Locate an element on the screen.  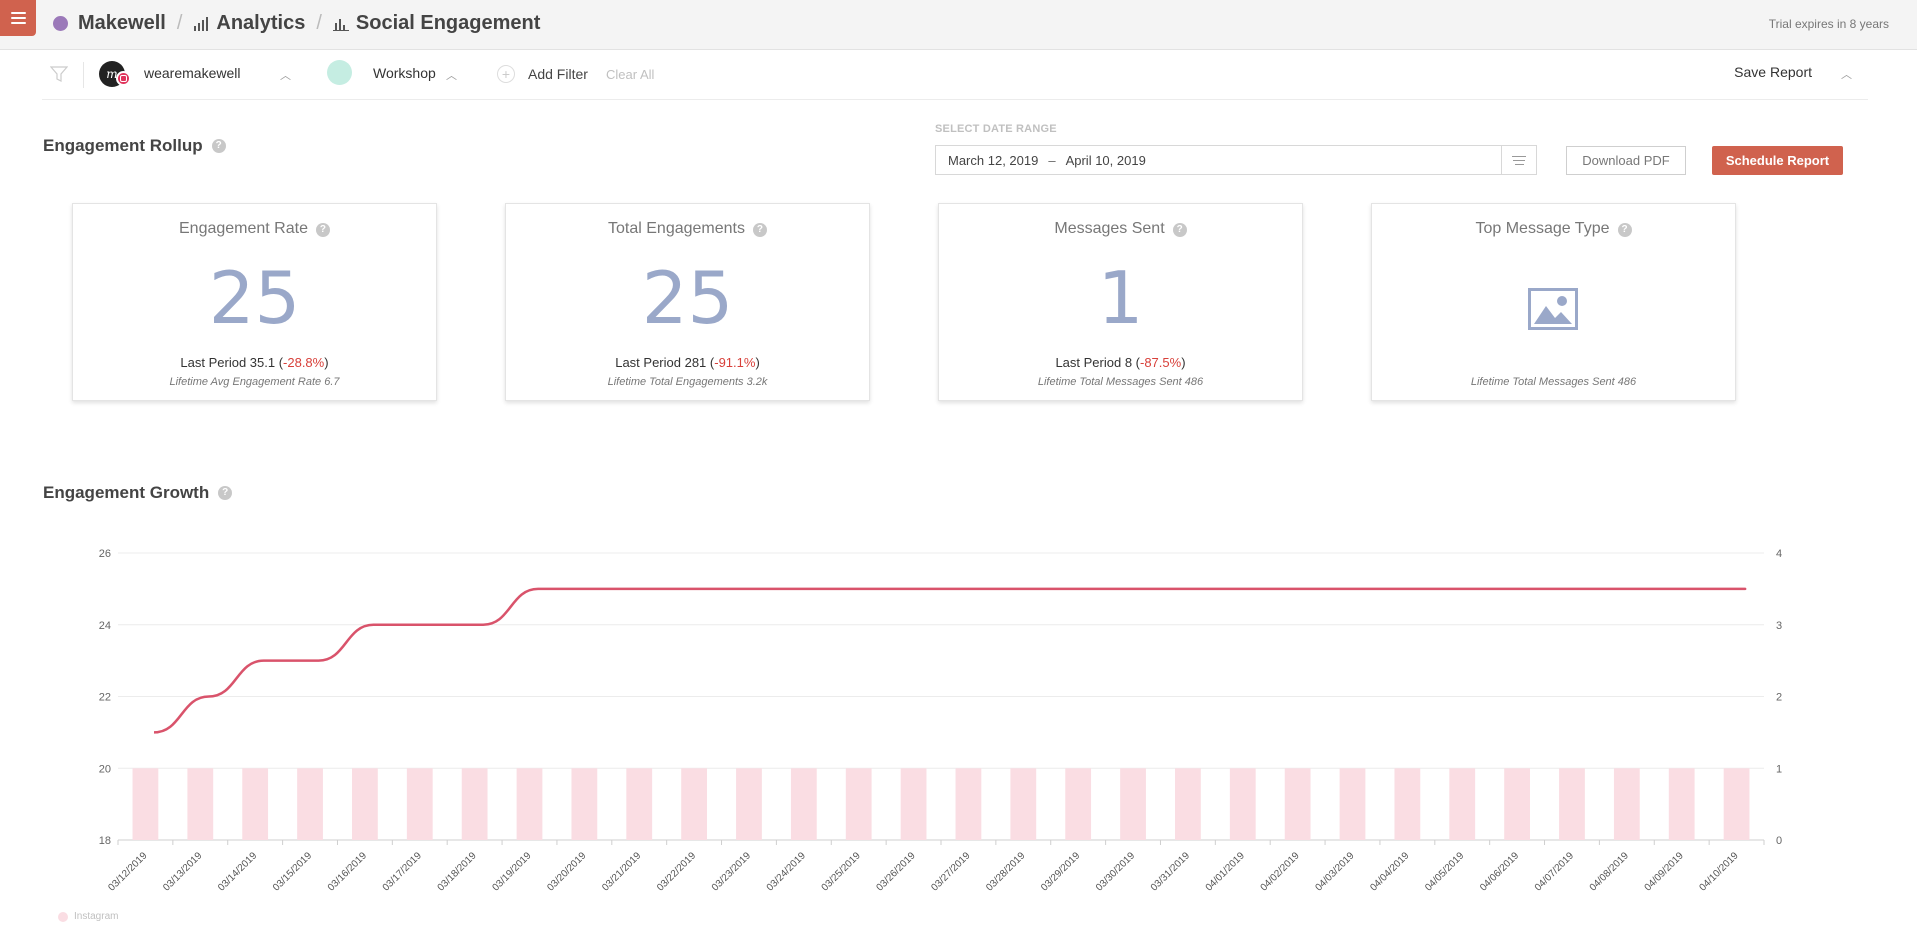
workshop-dot-icon is located at coordinates (339, 72).